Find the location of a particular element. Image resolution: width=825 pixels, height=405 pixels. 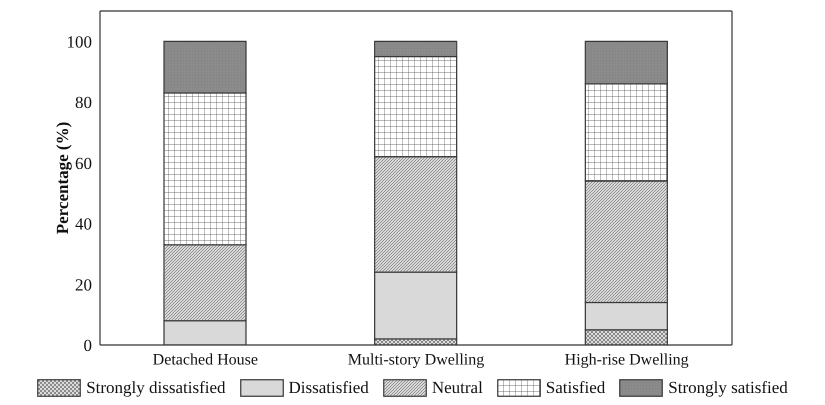

legend-label: Satisfied is located at coordinates (576, 388).